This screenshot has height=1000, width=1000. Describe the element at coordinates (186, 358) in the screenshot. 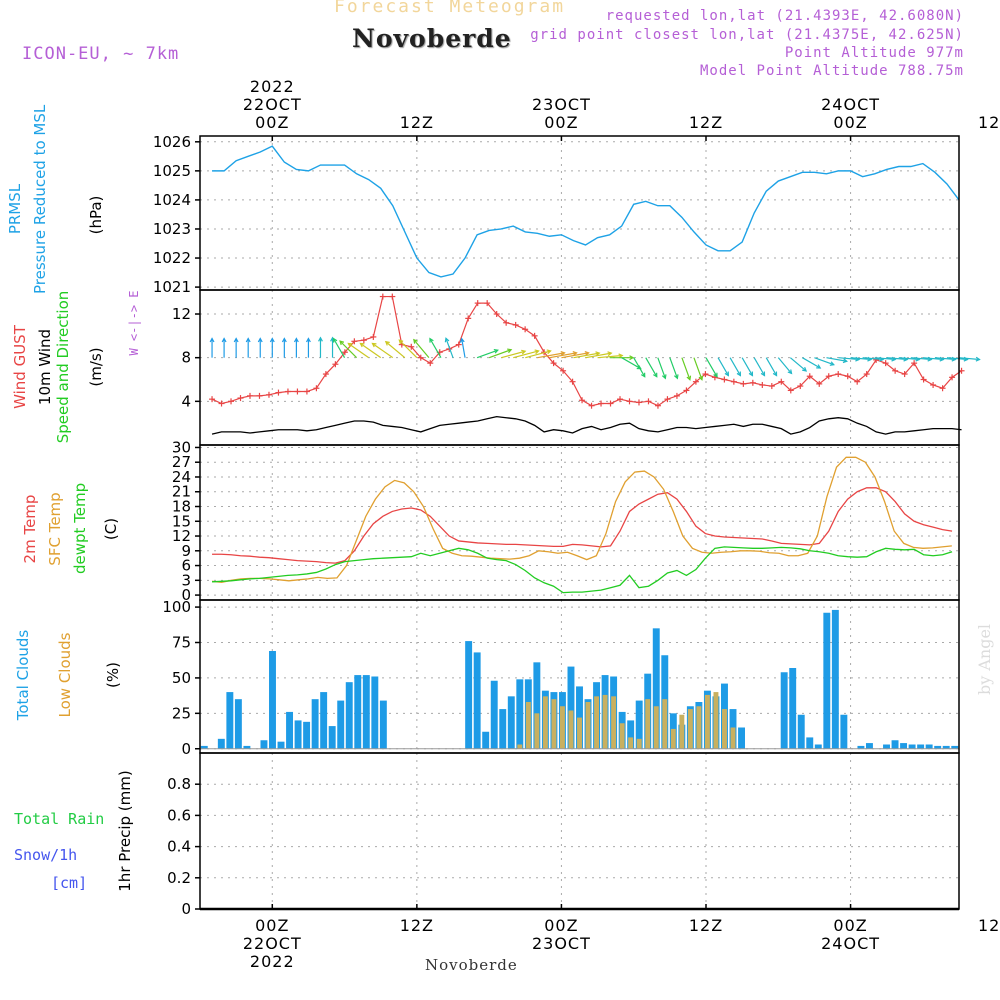

I see `ytick-label-wind: 8` at that location.